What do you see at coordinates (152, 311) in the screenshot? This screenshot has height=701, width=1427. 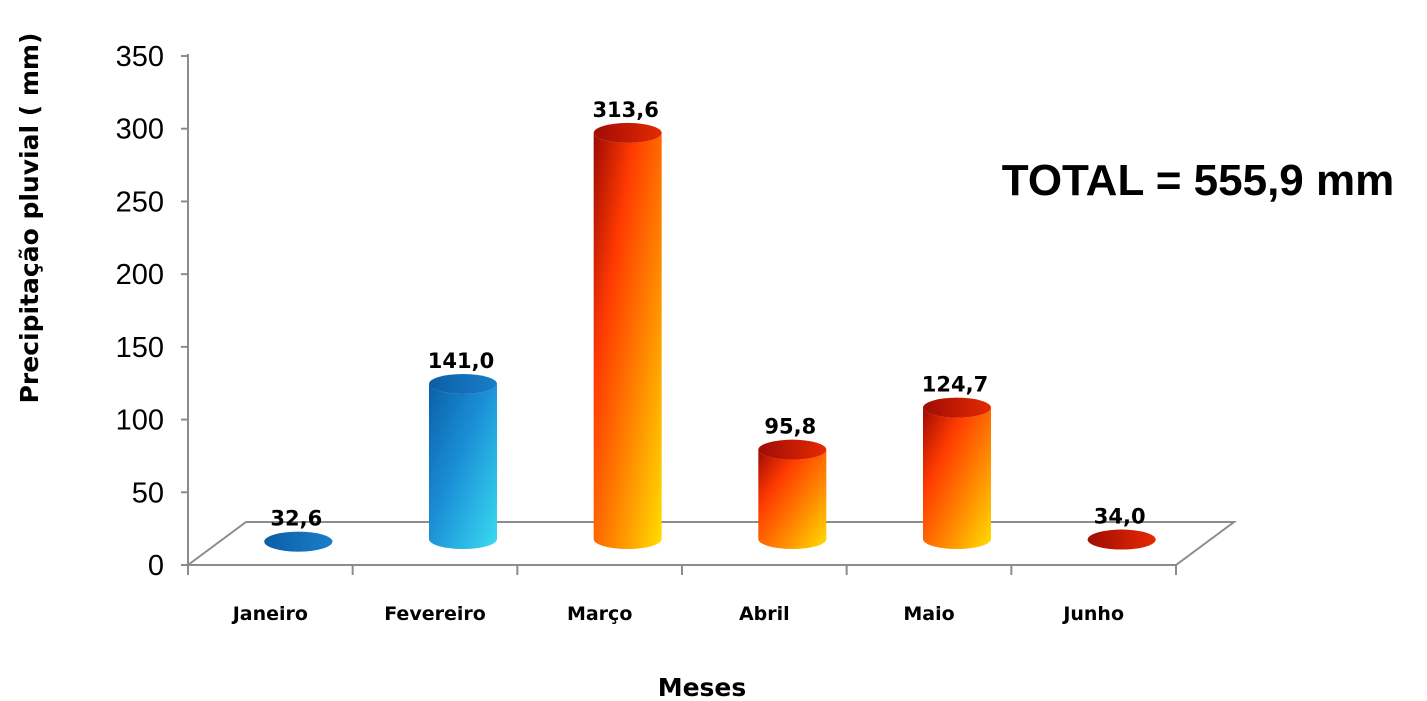 I see `y-axis-ticks: 0 50 100 150 200 250 300 350` at bounding box center [152, 311].